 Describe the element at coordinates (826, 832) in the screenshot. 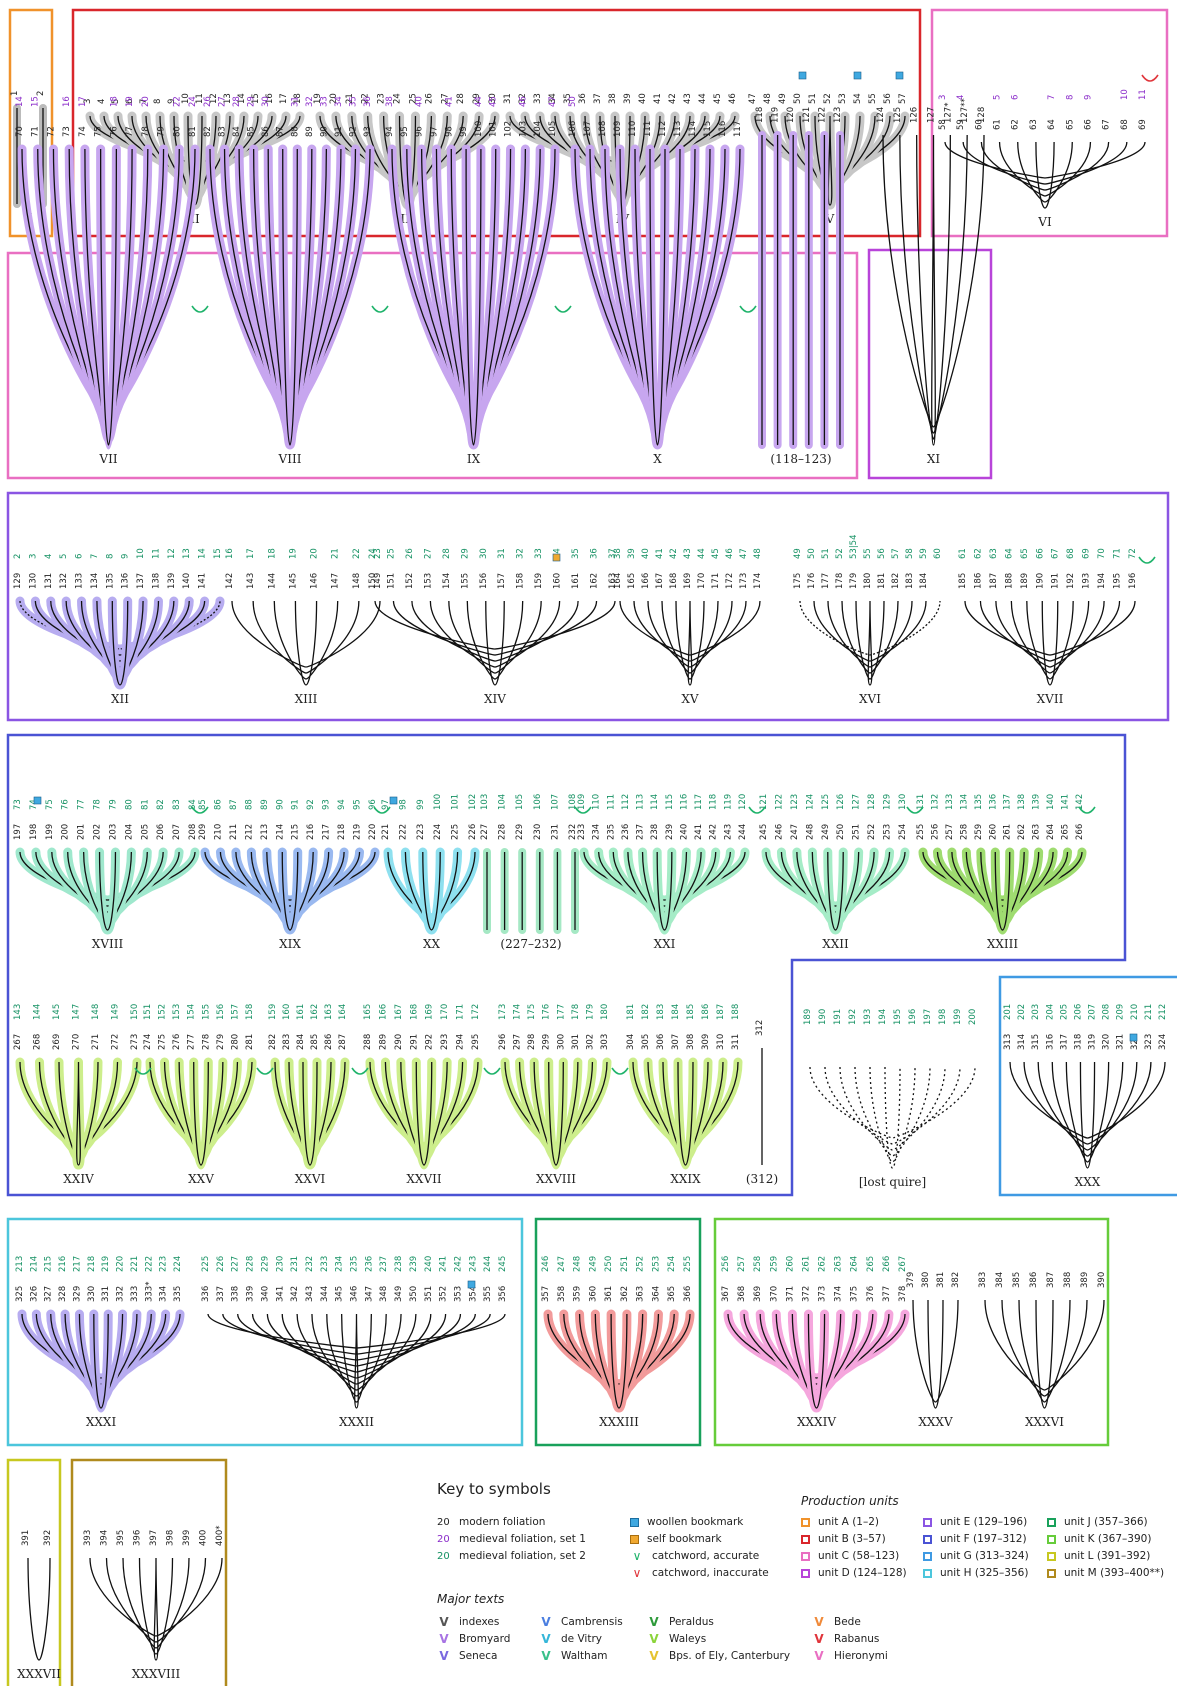

I see `folio-number: 249` at that location.